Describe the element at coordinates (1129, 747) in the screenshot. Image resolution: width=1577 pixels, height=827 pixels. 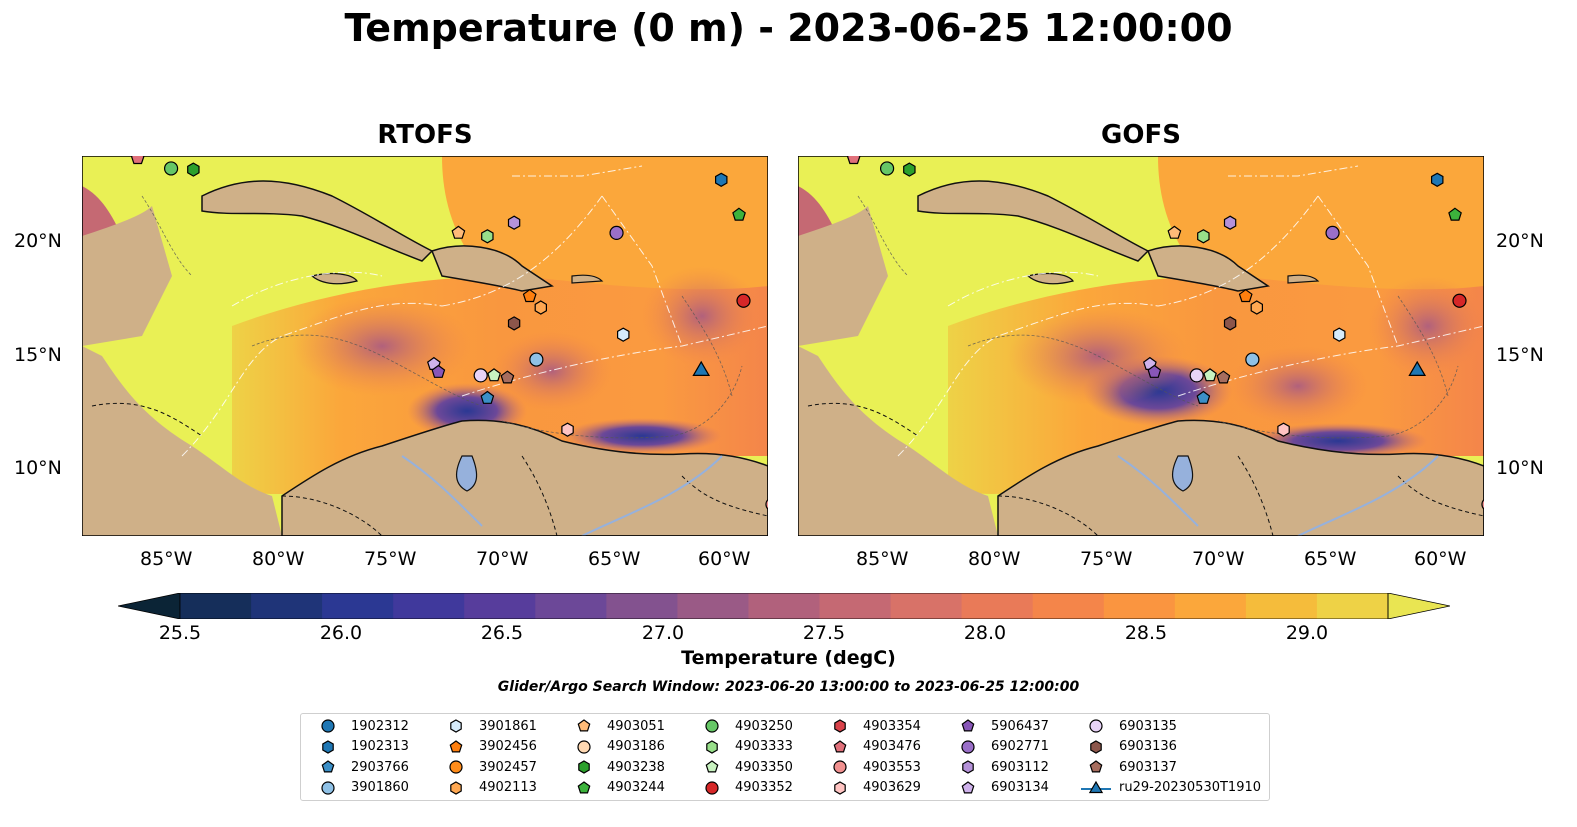
I see `legend-item: 6903136` at that location.